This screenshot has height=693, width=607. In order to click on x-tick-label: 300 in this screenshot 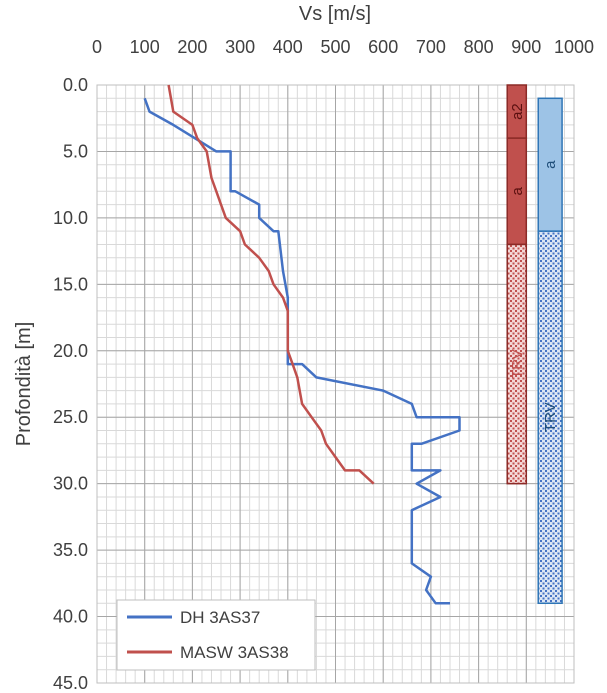, I will do `click(240, 47)`.